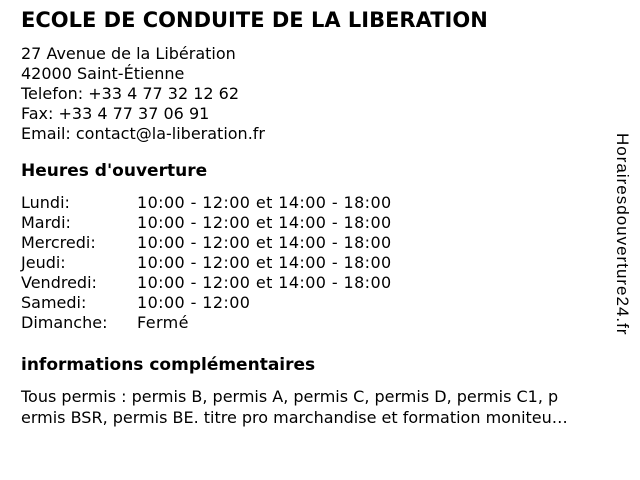  I want to click on day-label: Mercredi:, so click(58, 242).